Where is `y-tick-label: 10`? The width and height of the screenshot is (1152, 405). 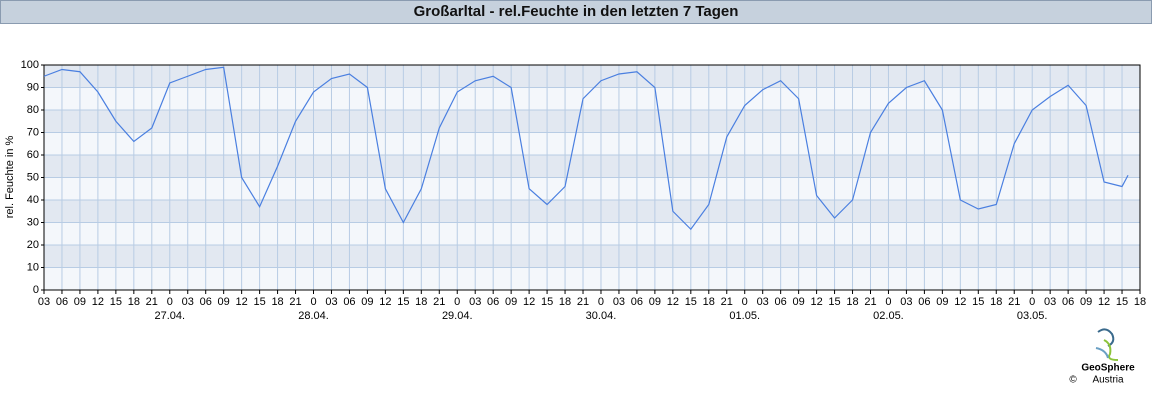
y-tick-label: 10 is located at coordinates (33, 267).